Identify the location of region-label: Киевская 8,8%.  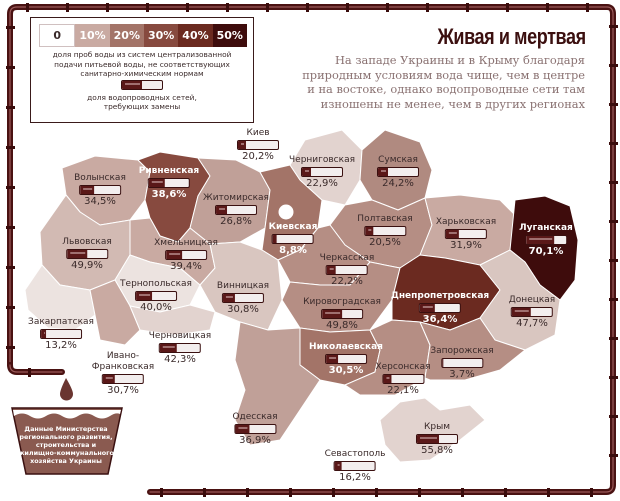
(293, 239).